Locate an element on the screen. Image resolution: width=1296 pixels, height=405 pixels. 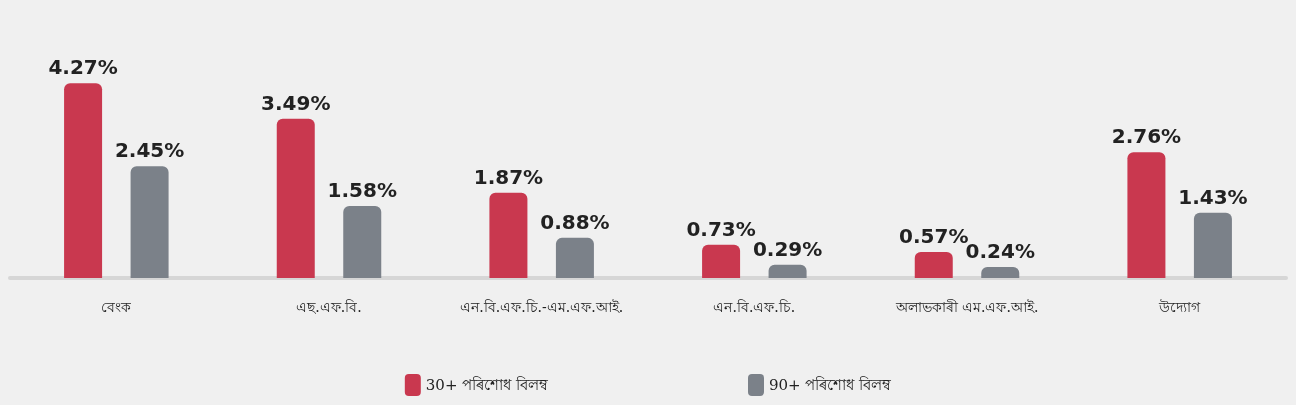
x-tick-label: এন.বি.এফ.চি. is located at coordinates (754, 307).